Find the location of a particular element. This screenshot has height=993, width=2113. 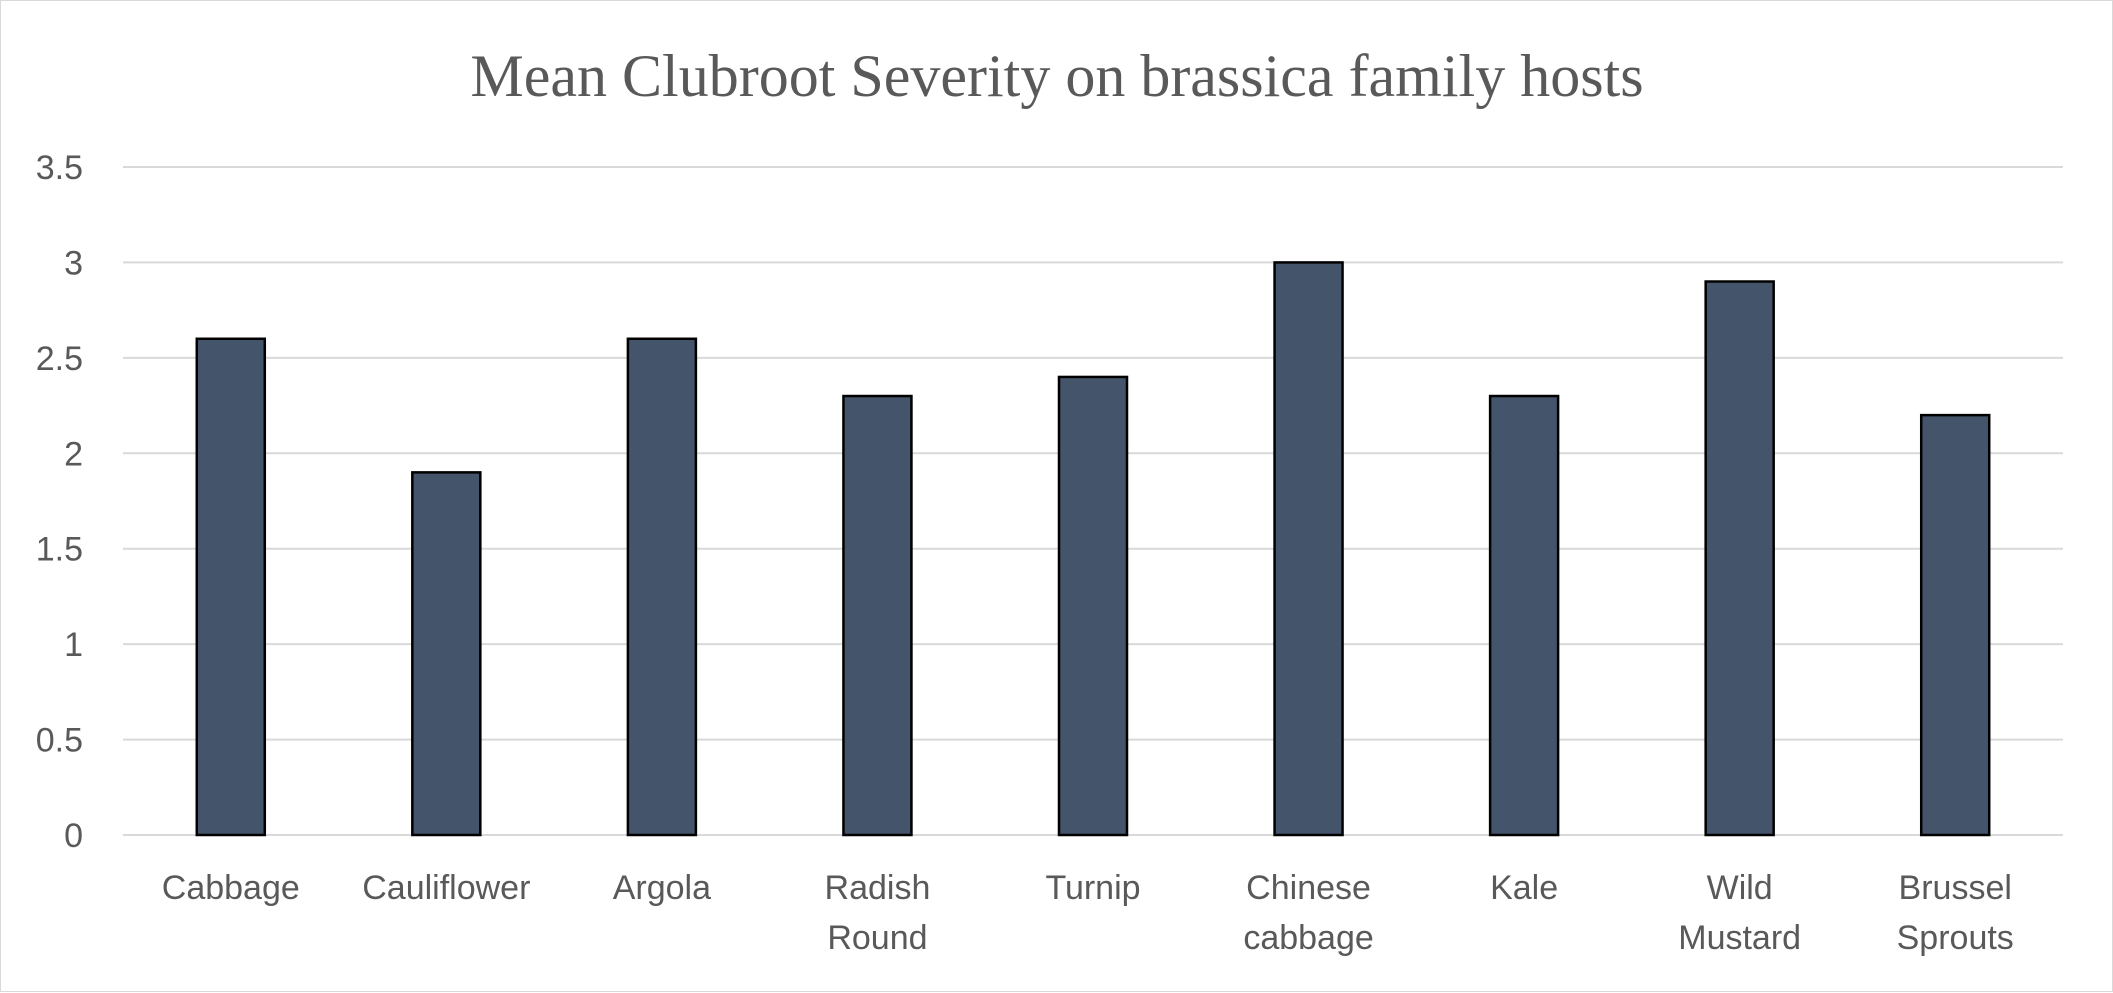

x-category-label: Wild Mustard is located at coordinates (1739, 913).